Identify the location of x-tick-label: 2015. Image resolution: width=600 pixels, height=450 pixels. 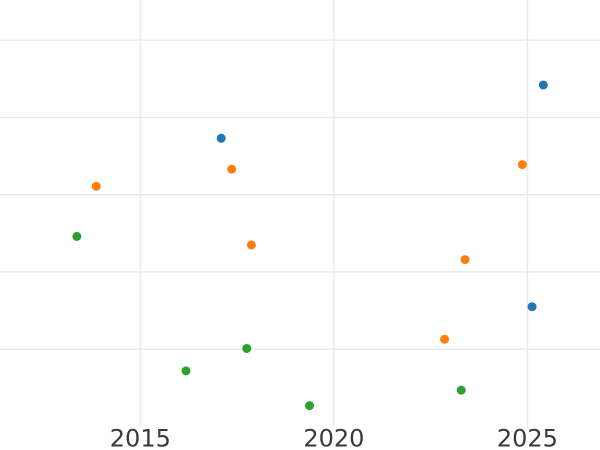
(140, 437).